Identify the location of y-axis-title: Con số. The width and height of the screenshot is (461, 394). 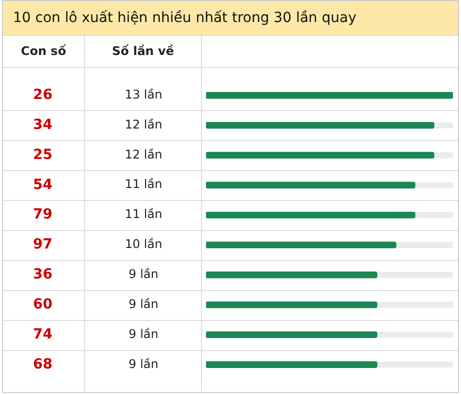
(44, 51).